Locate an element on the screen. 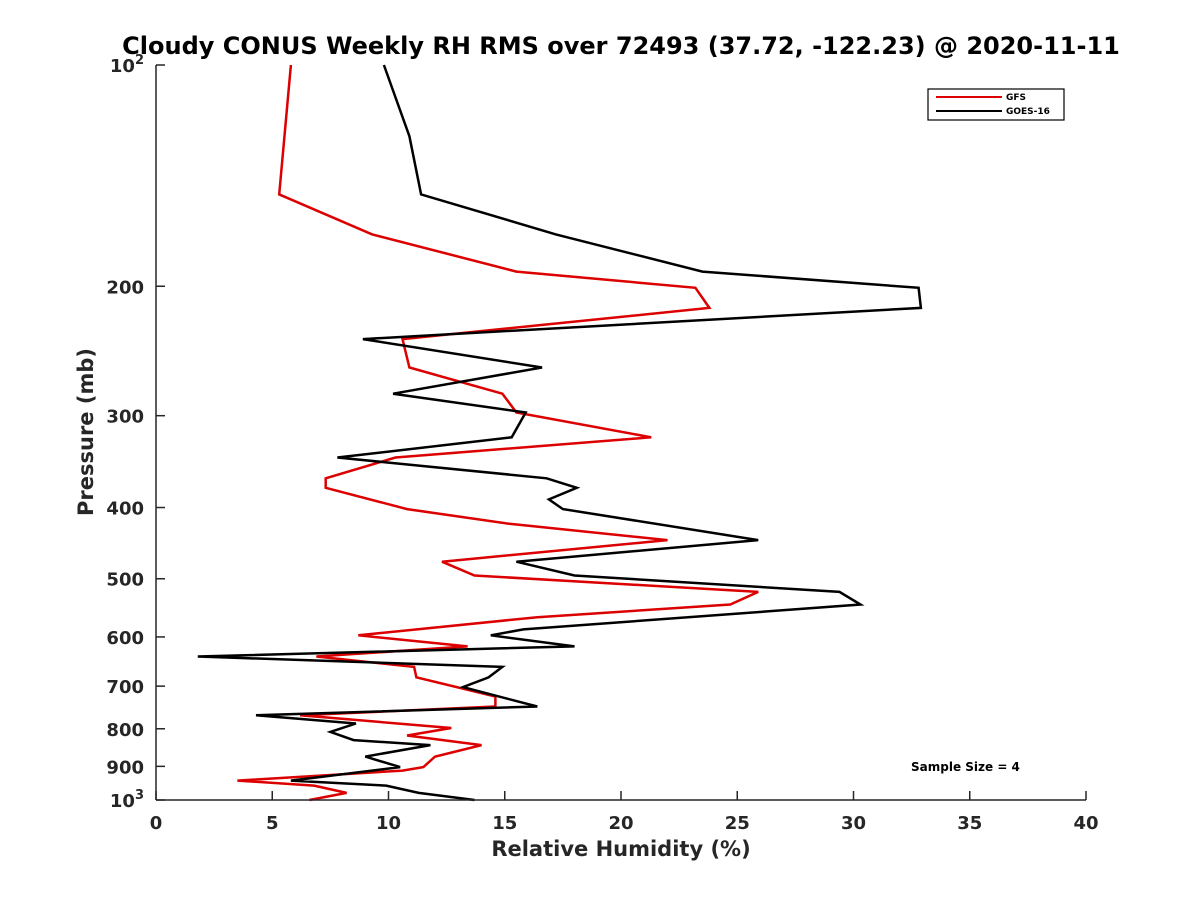 This screenshot has width=1200, height=900. y-tick-label: 200 is located at coordinates (125, 287).